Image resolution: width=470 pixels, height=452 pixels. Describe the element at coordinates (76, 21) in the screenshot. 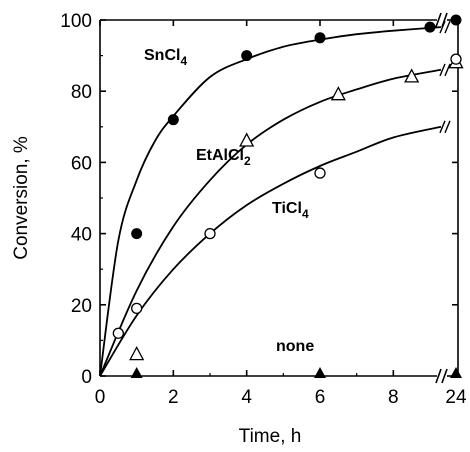

I see `y-tick-label: 100` at that location.